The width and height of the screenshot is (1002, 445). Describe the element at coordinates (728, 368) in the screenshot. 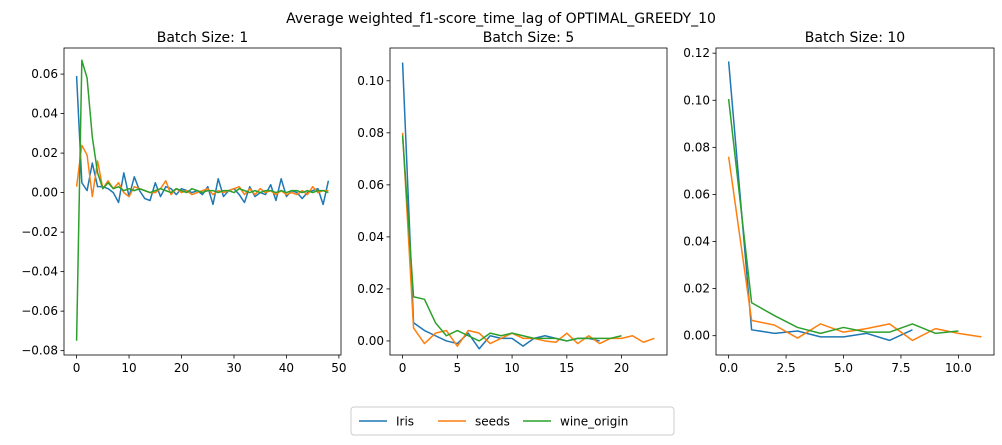

I see `x-tick-label: 0.0` at that location.